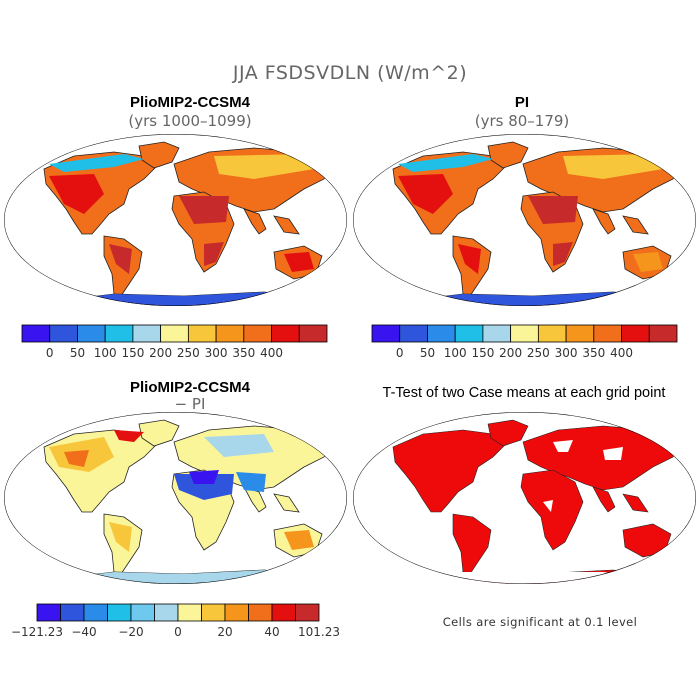  What do you see at coordinates (271, 353) in the screenshot?
I see `colorbar-panel1-tick-label: 400` at bounding box center [271, 353].